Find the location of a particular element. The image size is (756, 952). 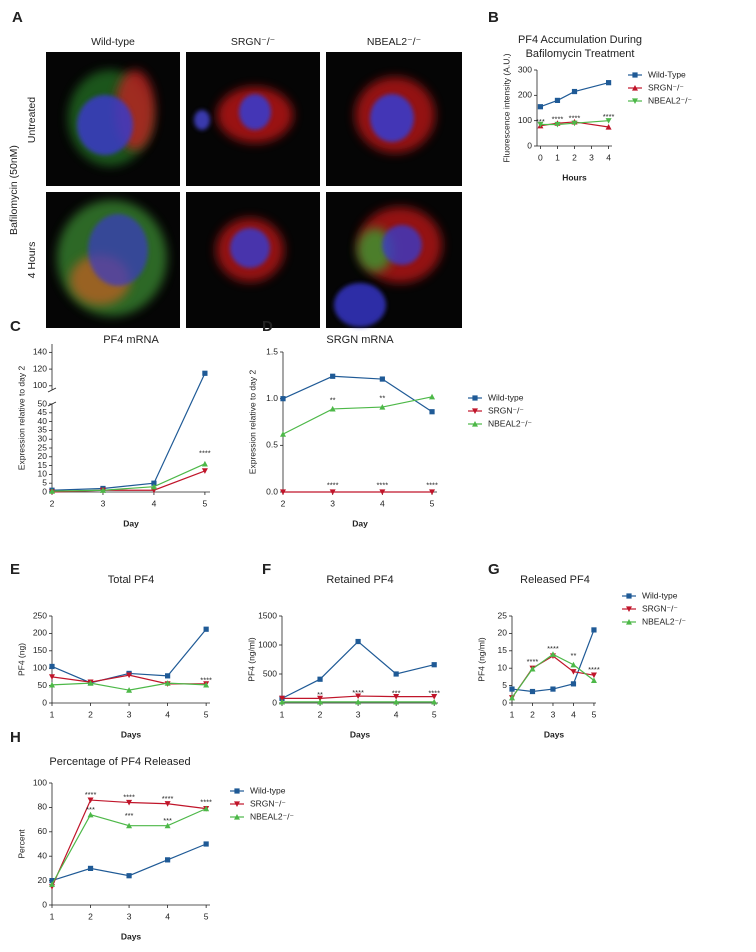

panel-letter: B is located at coordinates (493, 17).